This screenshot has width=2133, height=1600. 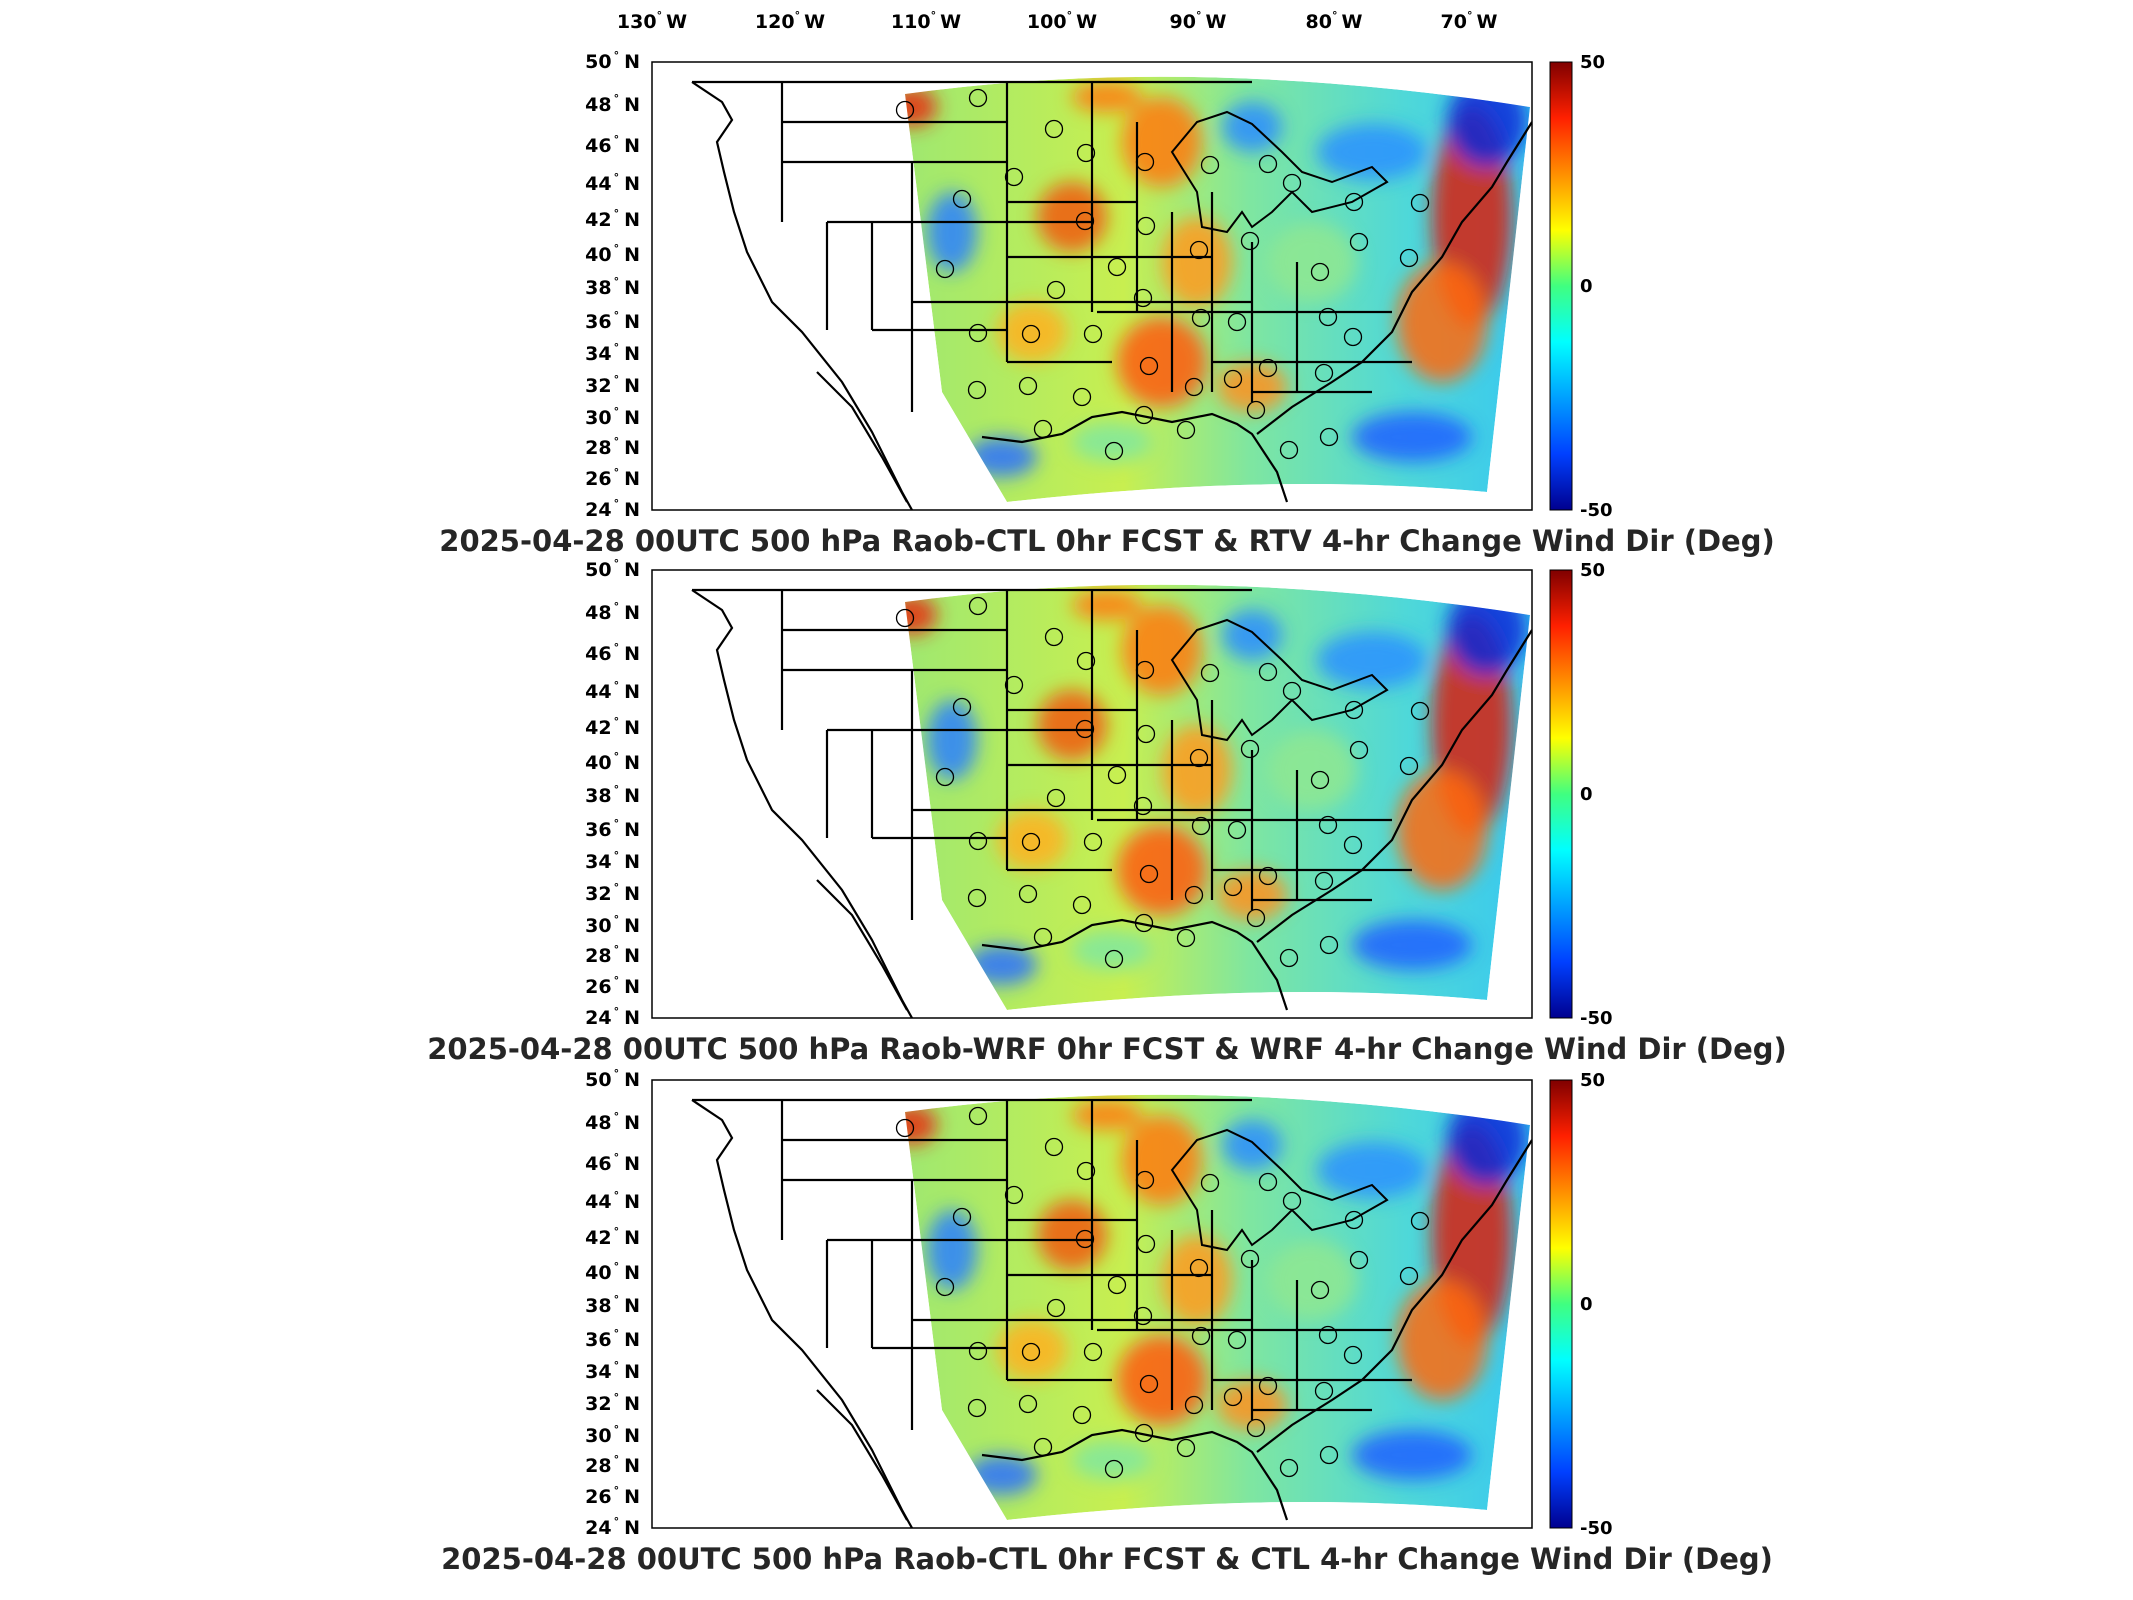 What do you see at coordinates (612, 509) in the screenshot?
I see `lat-label-24: 24 ° N` at bounding box center [612, 509].